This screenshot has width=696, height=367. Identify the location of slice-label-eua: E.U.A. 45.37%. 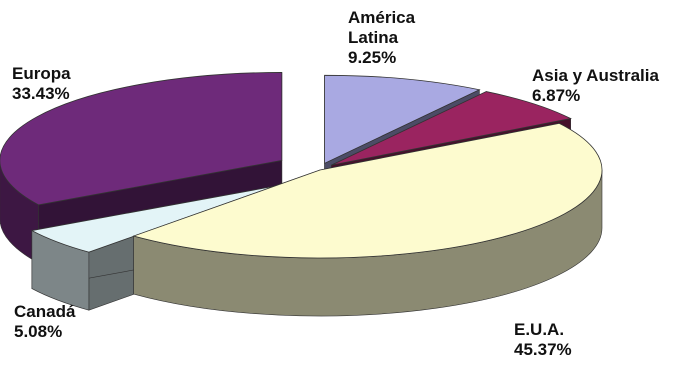
(543, 340).